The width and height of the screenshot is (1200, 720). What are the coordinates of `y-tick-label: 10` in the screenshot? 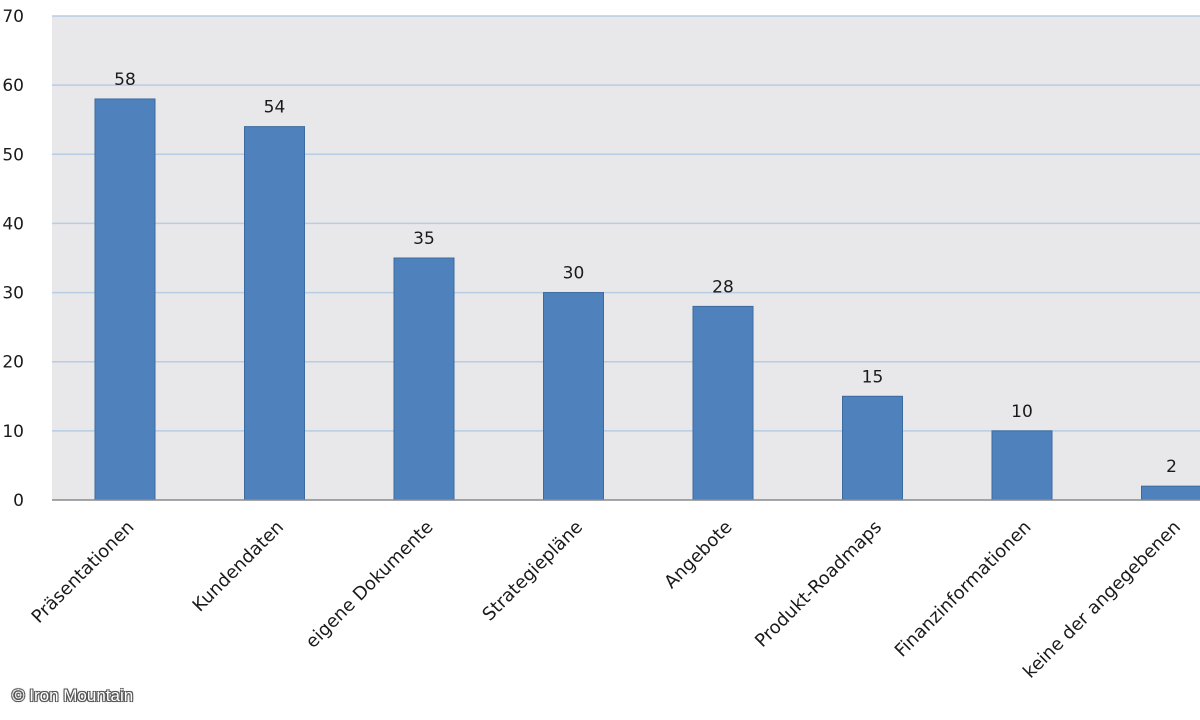 It's located at (13, 432).